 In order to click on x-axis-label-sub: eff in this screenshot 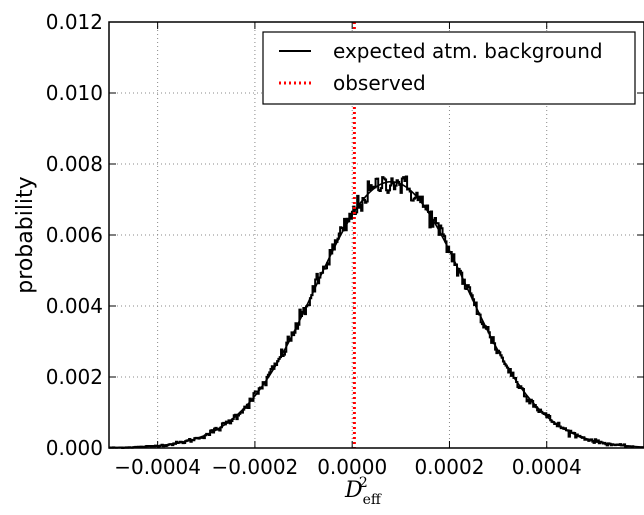, I will do `click(372, 500)`.